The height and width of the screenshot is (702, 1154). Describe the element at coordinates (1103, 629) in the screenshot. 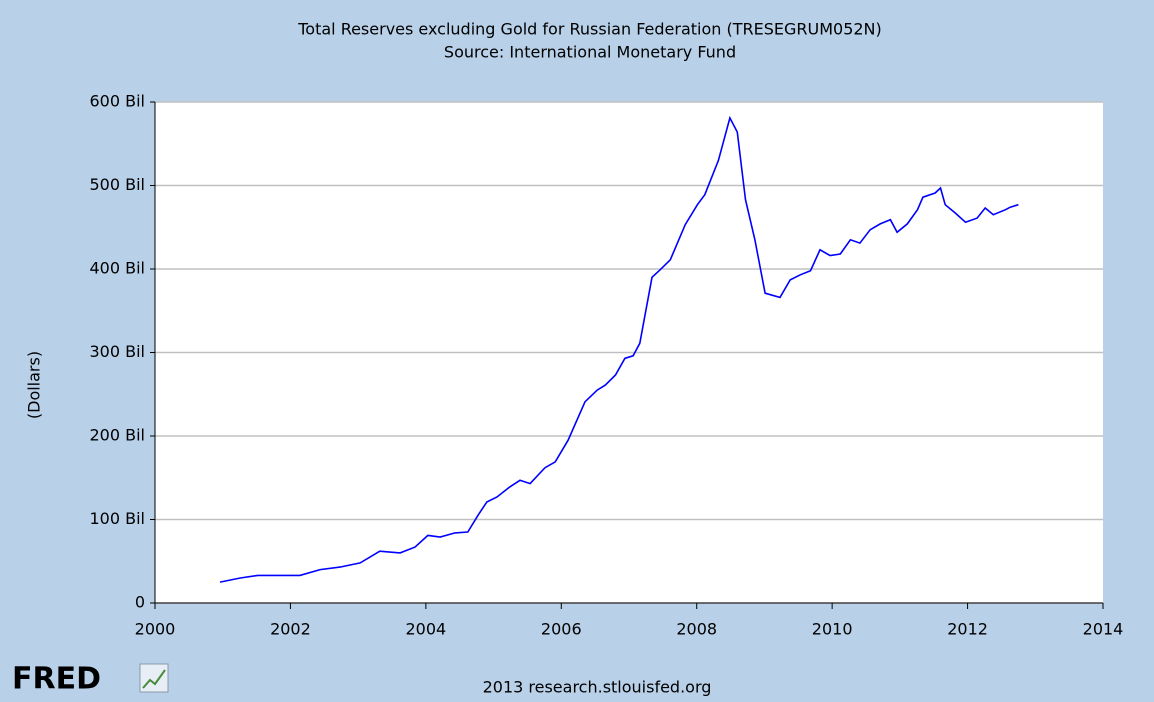

I see `x-tick-label: 2014` at that location.